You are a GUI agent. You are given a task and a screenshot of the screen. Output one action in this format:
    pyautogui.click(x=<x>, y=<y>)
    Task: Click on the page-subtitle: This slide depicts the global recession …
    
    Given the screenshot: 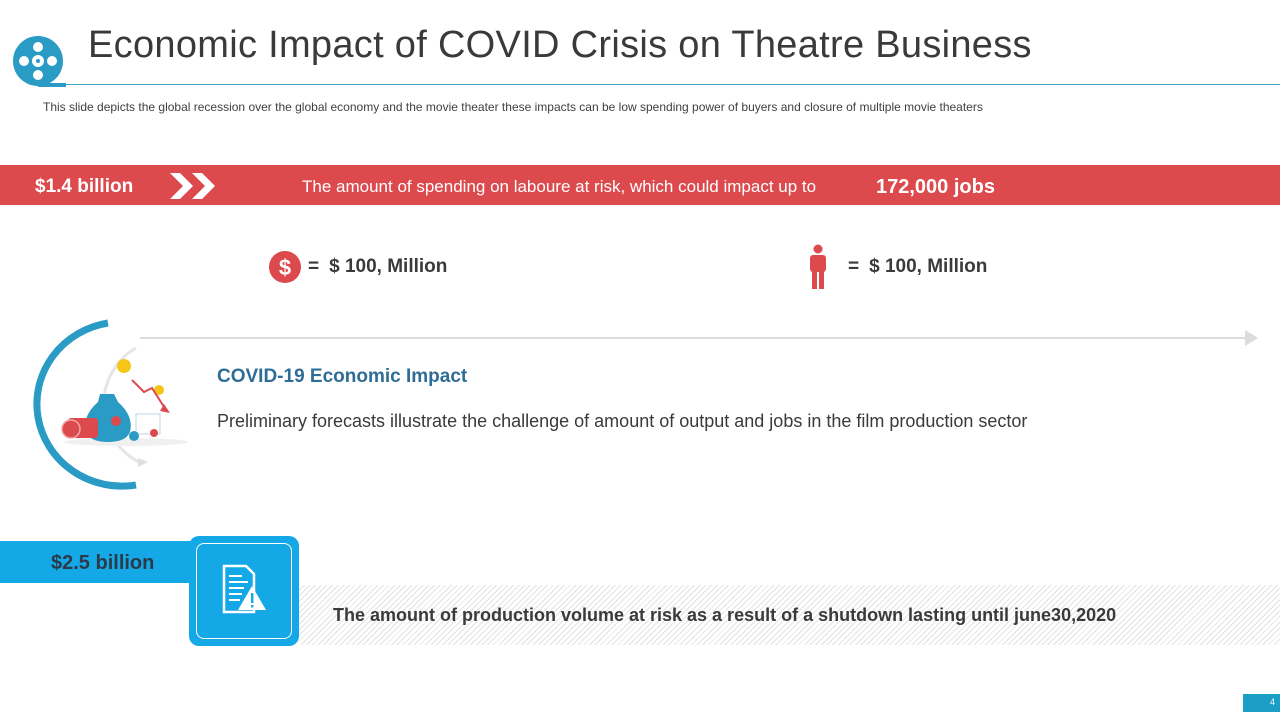 What is the action you would take?
    pyautogui.click(x=513, y=107)
    